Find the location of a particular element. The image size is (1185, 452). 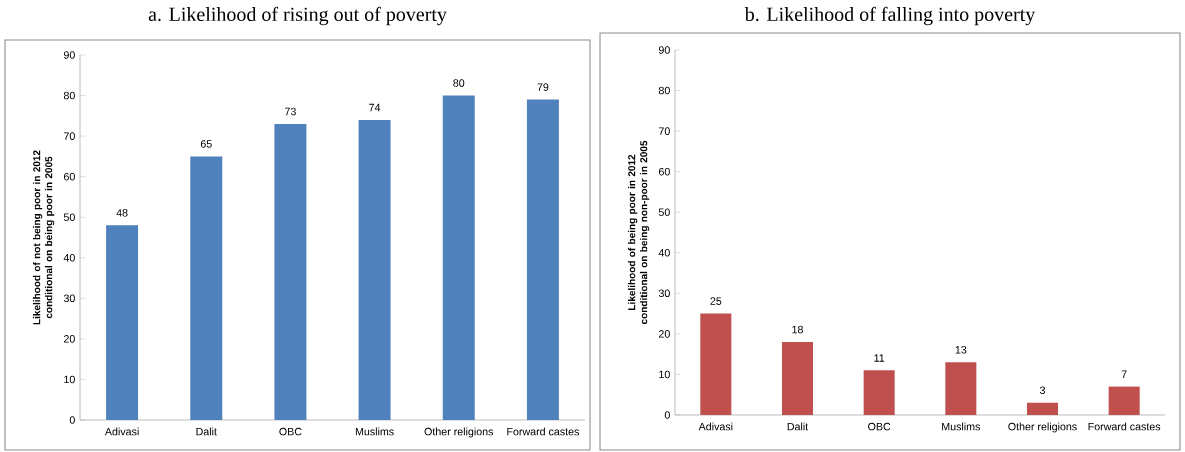

data-label: 13 is located at coordinates (961, 350).